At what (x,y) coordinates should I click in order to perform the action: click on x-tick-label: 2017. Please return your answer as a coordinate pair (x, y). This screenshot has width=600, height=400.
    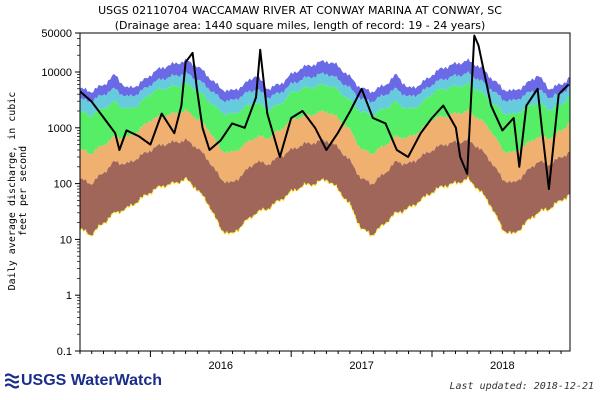
    Looking at the image, I should click on (361, 366).